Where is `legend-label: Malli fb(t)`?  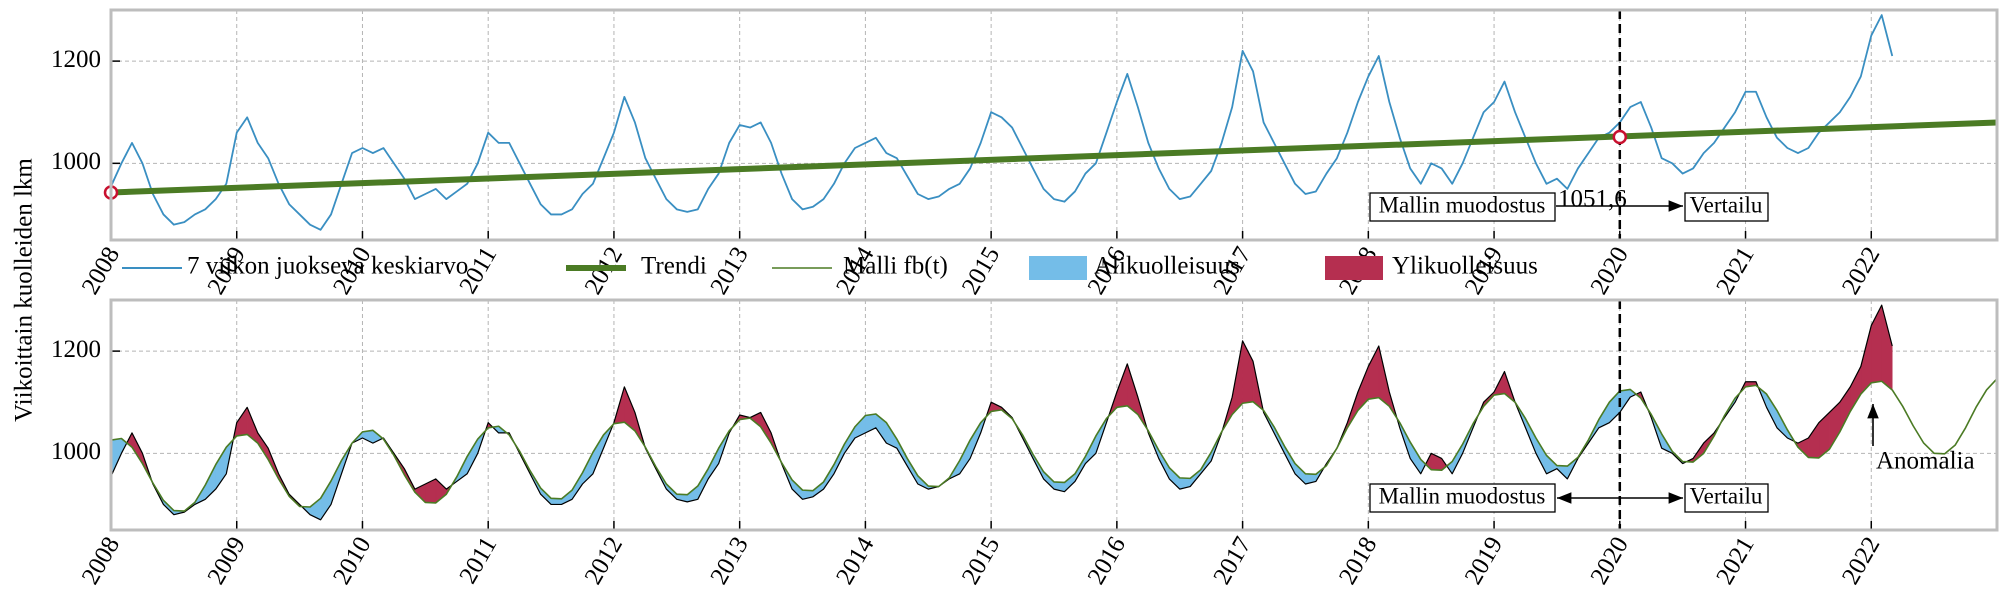 legend-label: Malli fb(t) is located at coordinates (895, 266).